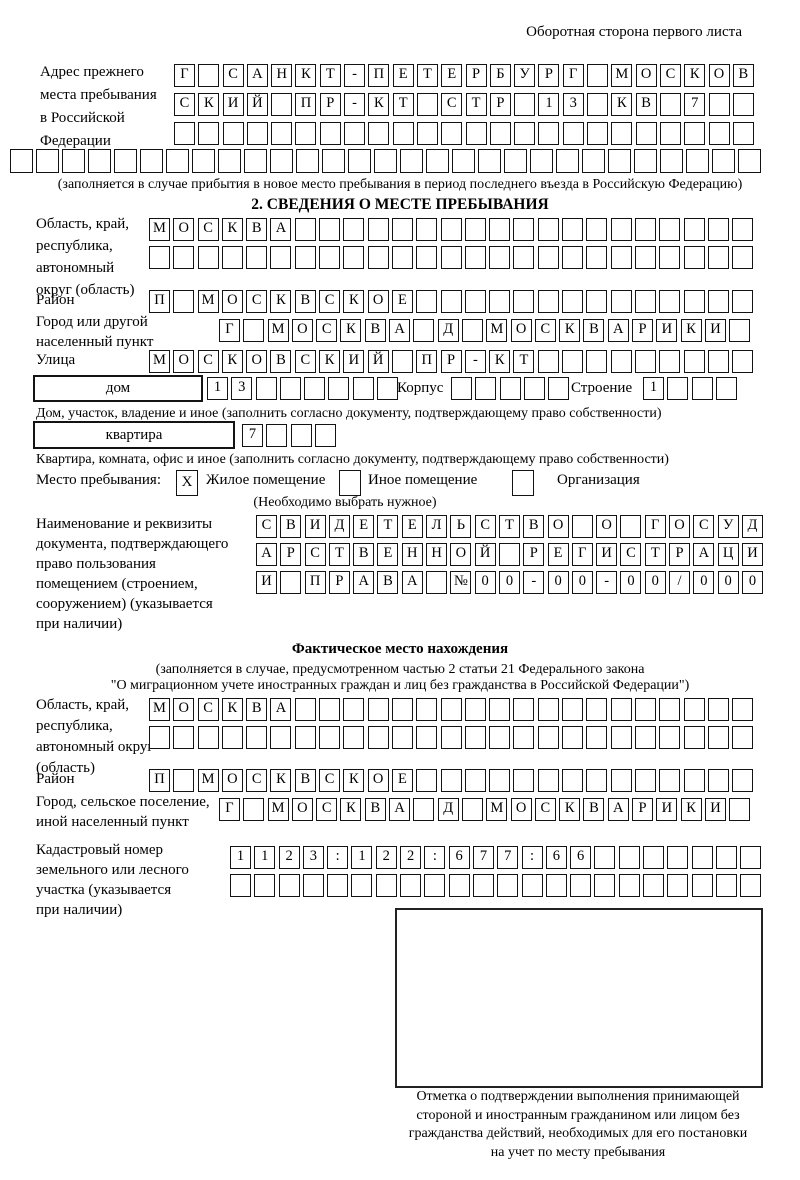 This screenshot has width=800, height=1180. Describe the element at coordinates (695, 104) in the screenshot. I see `form-cell: 7` at that location.